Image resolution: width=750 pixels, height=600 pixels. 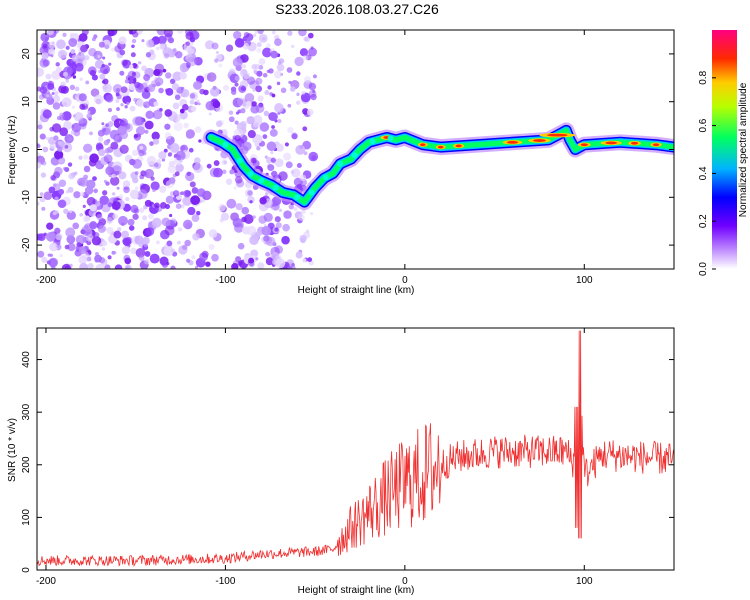 I want to click on spectrogram-ylabel: Frequency (Hz), so click(x=12, y=150).